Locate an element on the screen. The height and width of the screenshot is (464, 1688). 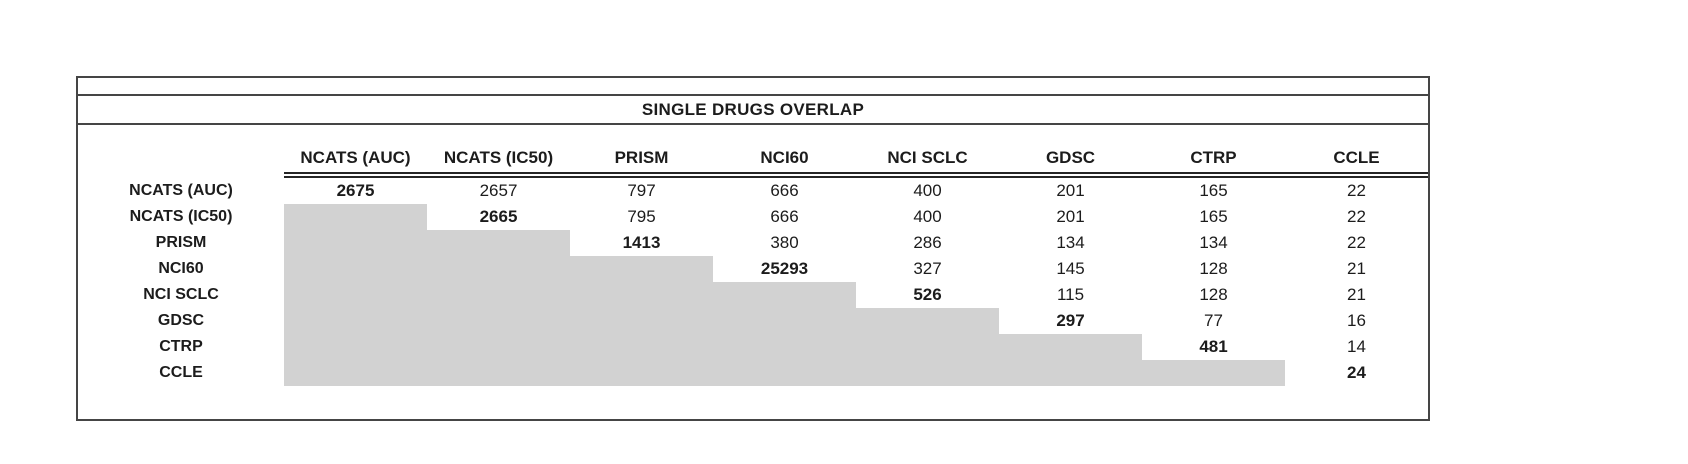
matrix-cell-r1-c0 is located at coordinates (355, 217).